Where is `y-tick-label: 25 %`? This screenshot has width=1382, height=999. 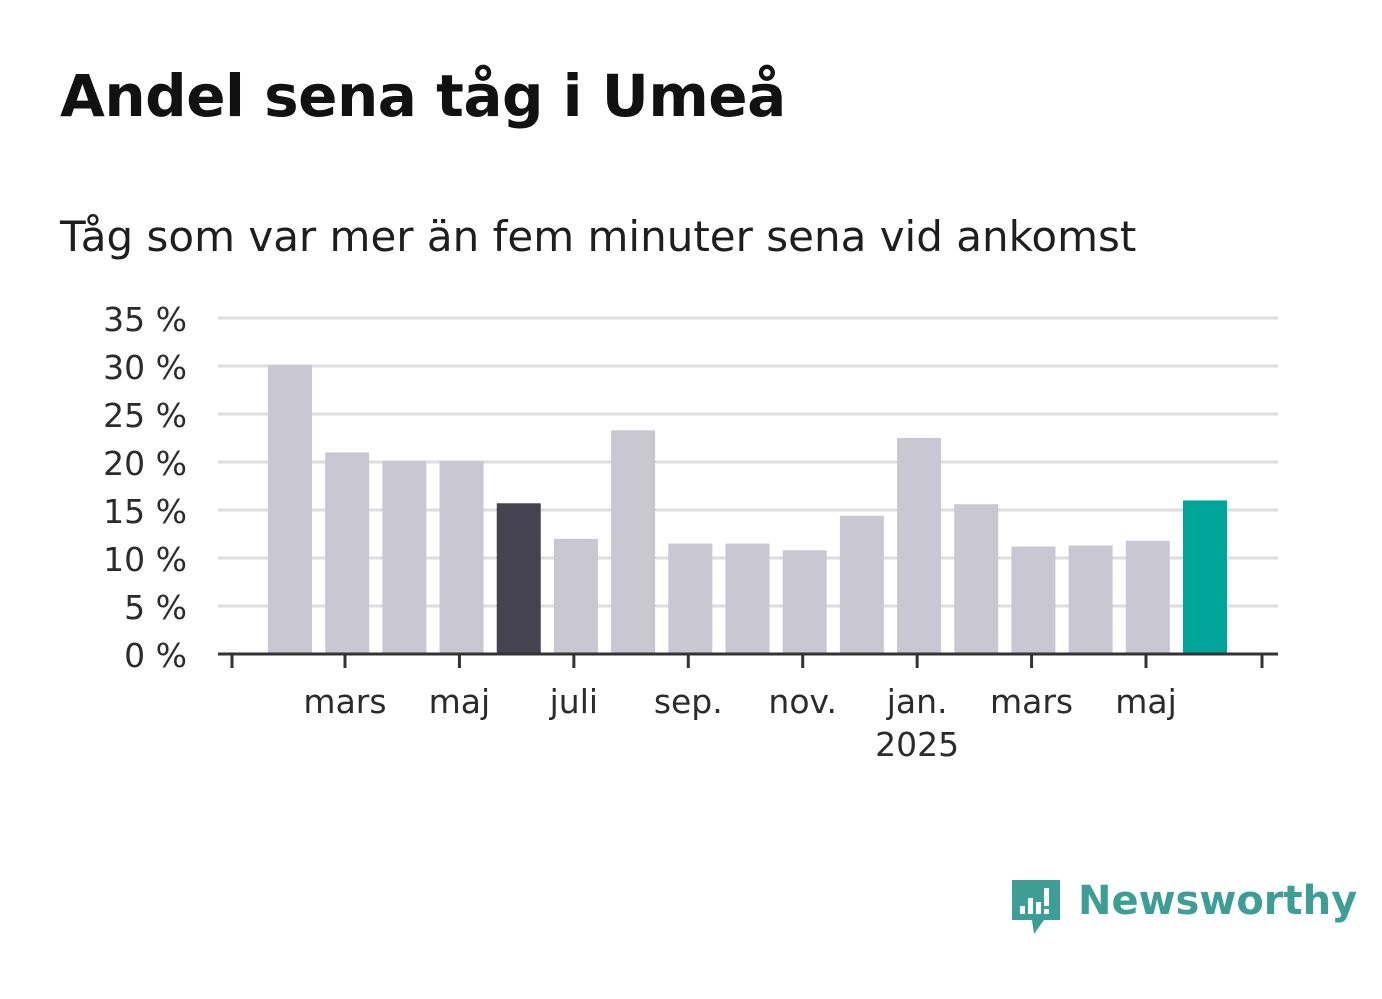
y-tick-label: 25 % is located at coordinates (145, 415).